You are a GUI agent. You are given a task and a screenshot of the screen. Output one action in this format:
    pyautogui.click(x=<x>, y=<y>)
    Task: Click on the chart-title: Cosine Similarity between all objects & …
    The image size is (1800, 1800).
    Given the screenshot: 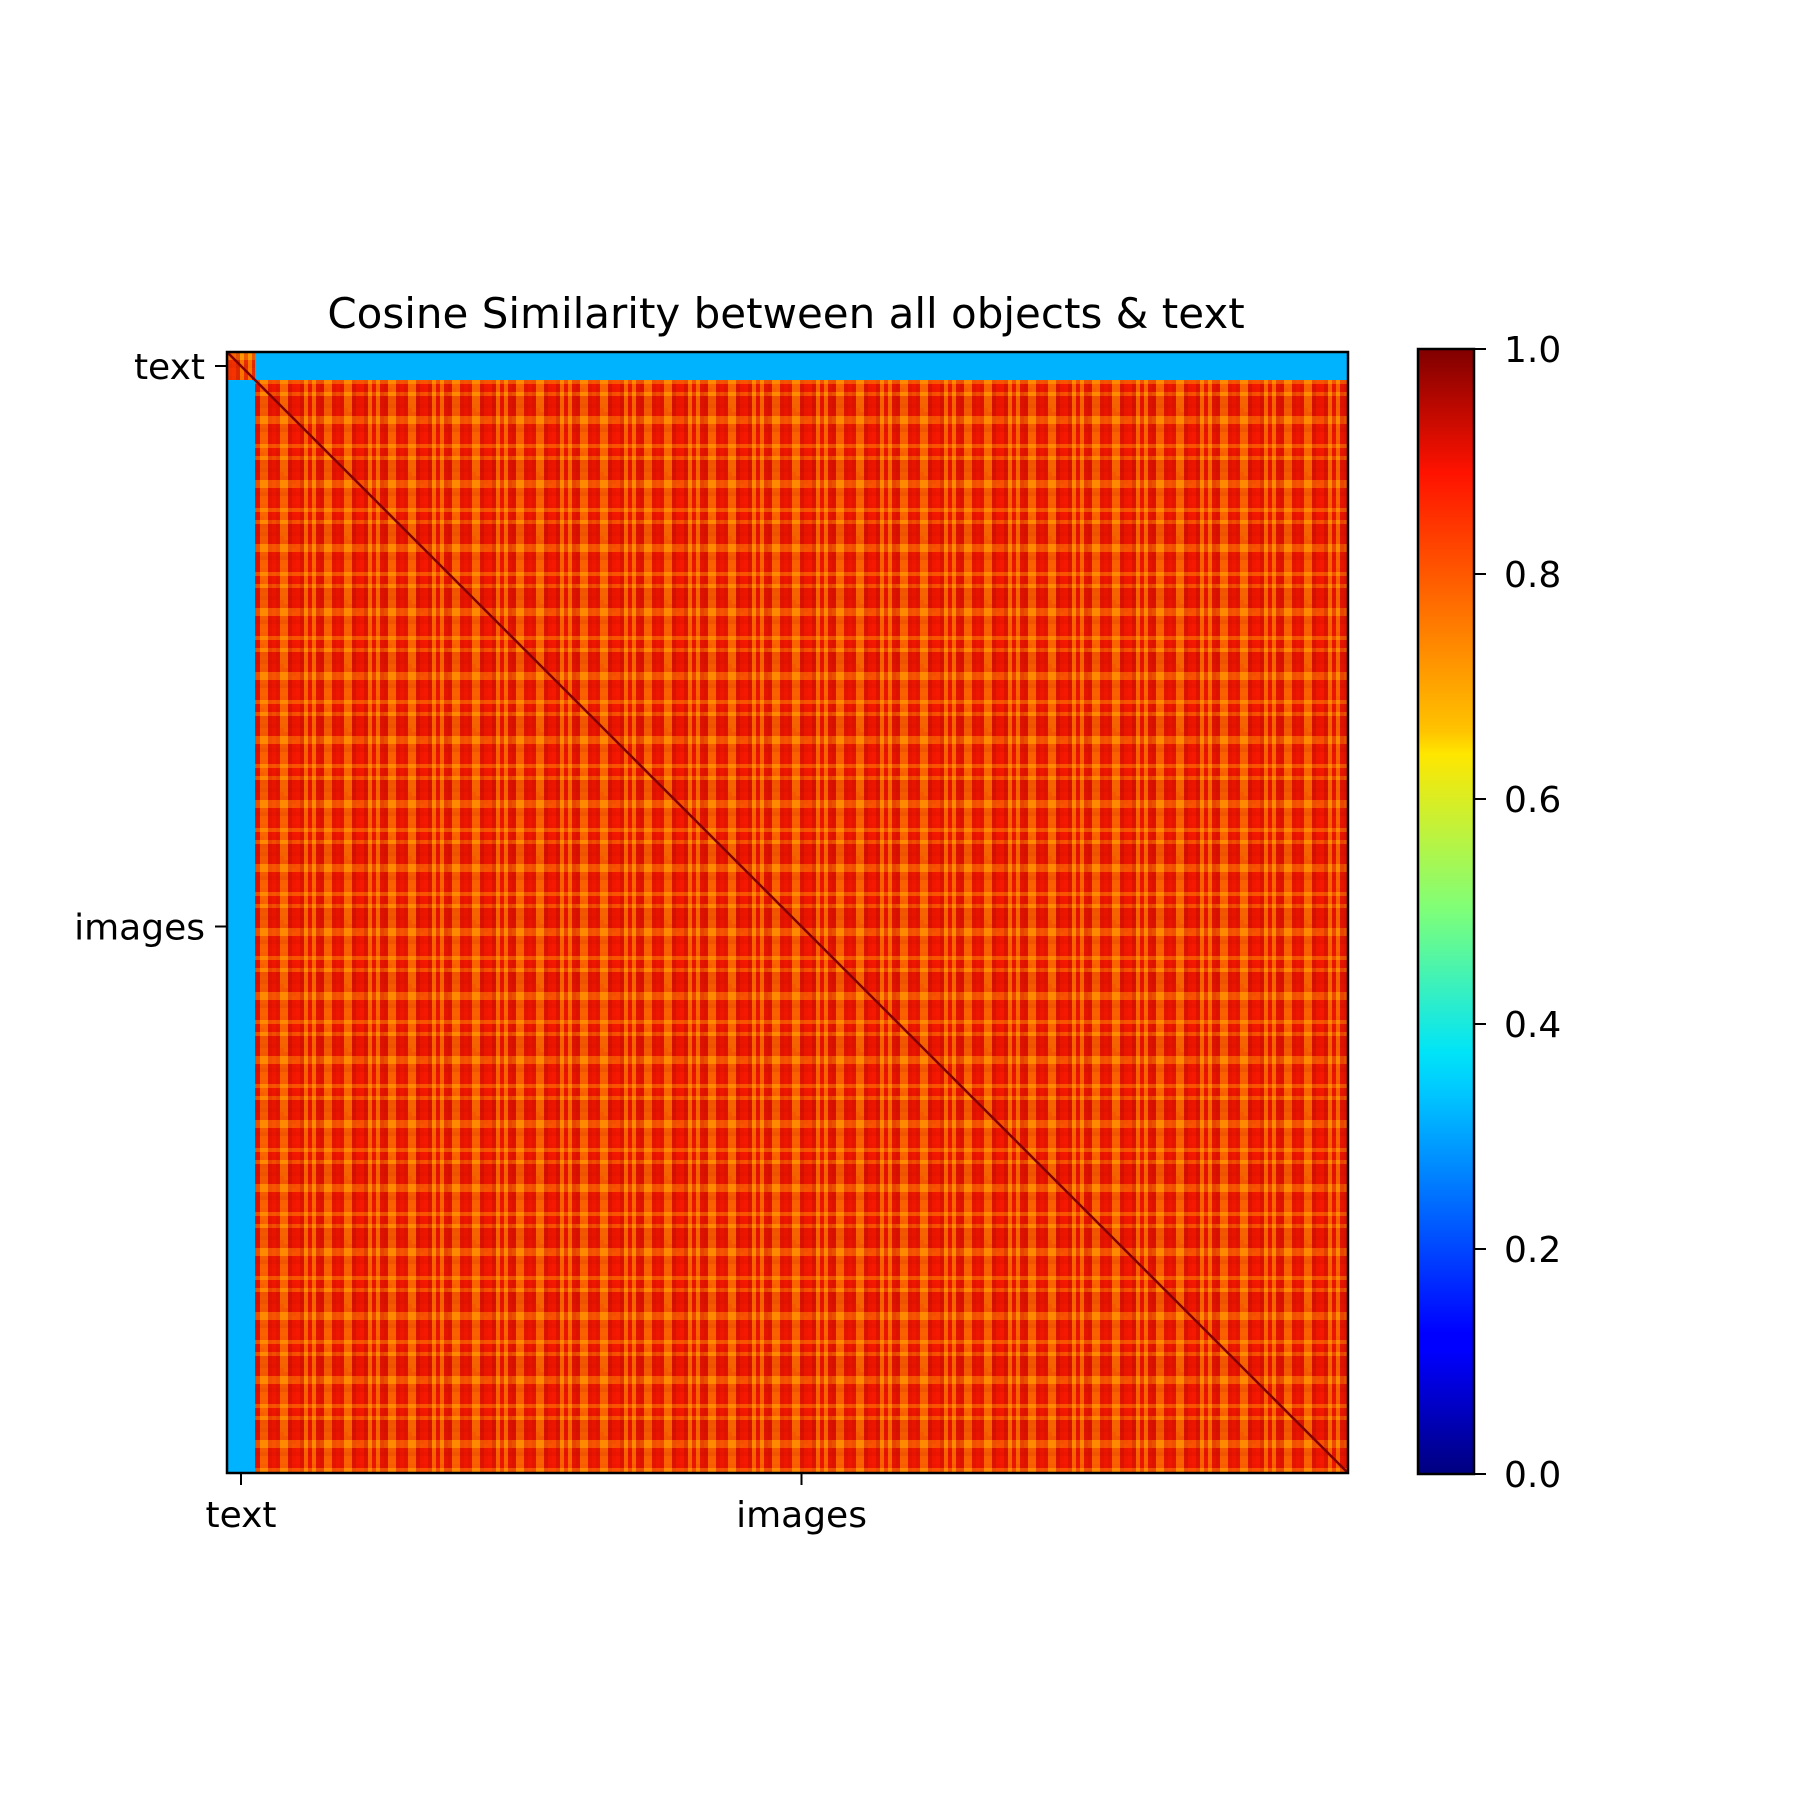 What is the action you would take?
    pyautogui.click(x=785, y=313)
    